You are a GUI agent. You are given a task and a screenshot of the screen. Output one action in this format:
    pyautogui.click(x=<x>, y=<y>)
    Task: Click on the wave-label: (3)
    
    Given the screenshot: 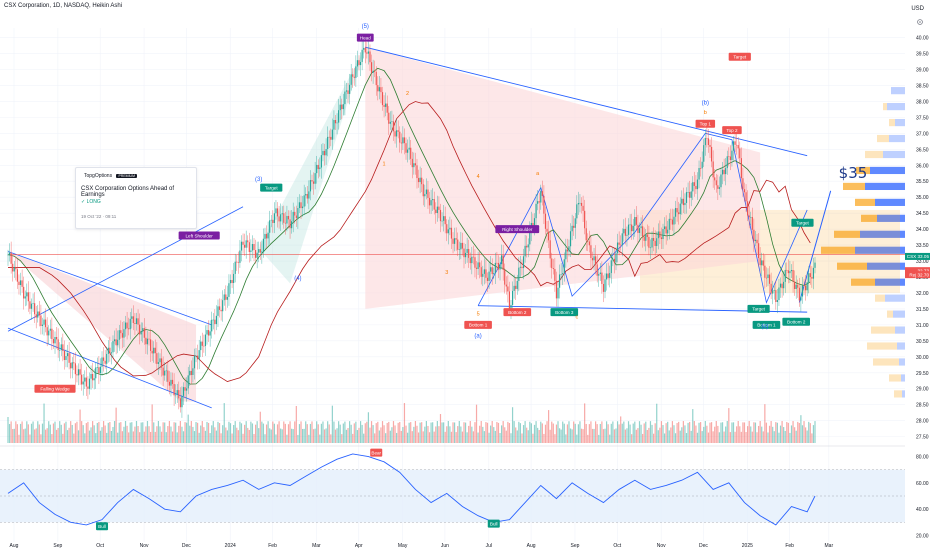 What is the action you would take?
    pyautogui.click(x=258, y=180)
    